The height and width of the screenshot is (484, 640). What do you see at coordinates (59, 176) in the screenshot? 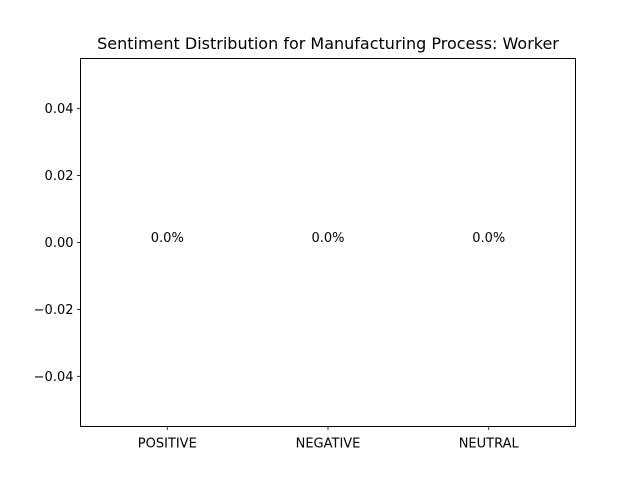
I see `y-tick-label: 0.02` at bounding box center [59, 176].